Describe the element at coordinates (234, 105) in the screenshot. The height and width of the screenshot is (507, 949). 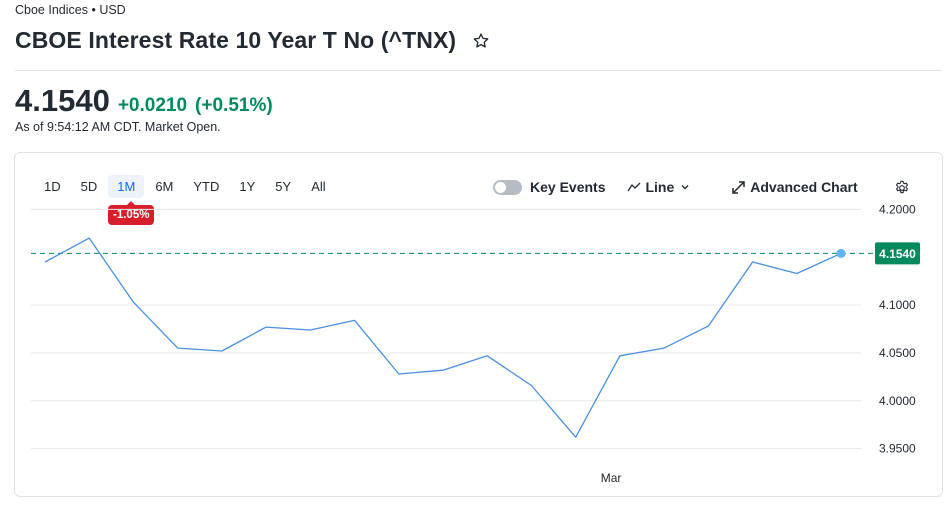
I see `price-change-percent: (+0.51%)` at that location.